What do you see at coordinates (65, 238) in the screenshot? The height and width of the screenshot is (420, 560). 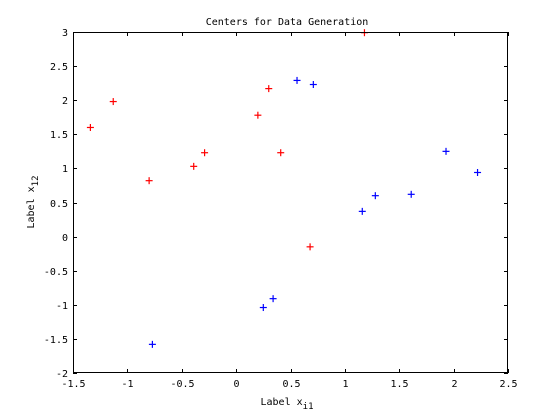 I see `y-tick-label: 0` at bounding box center [65, 238].